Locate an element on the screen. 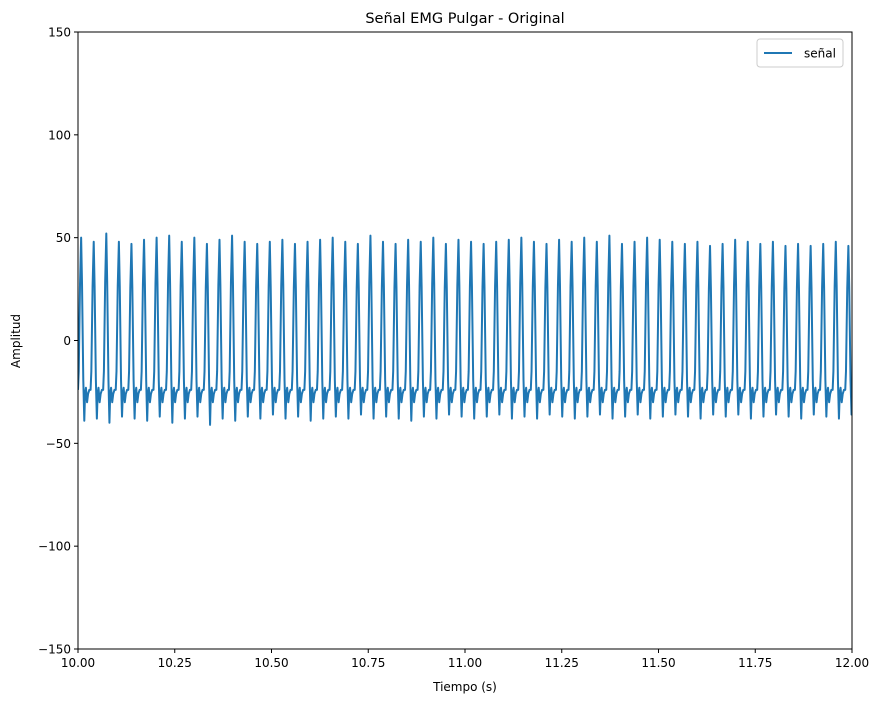  y-tick-label: −50 is located at coordinates (58, 444).